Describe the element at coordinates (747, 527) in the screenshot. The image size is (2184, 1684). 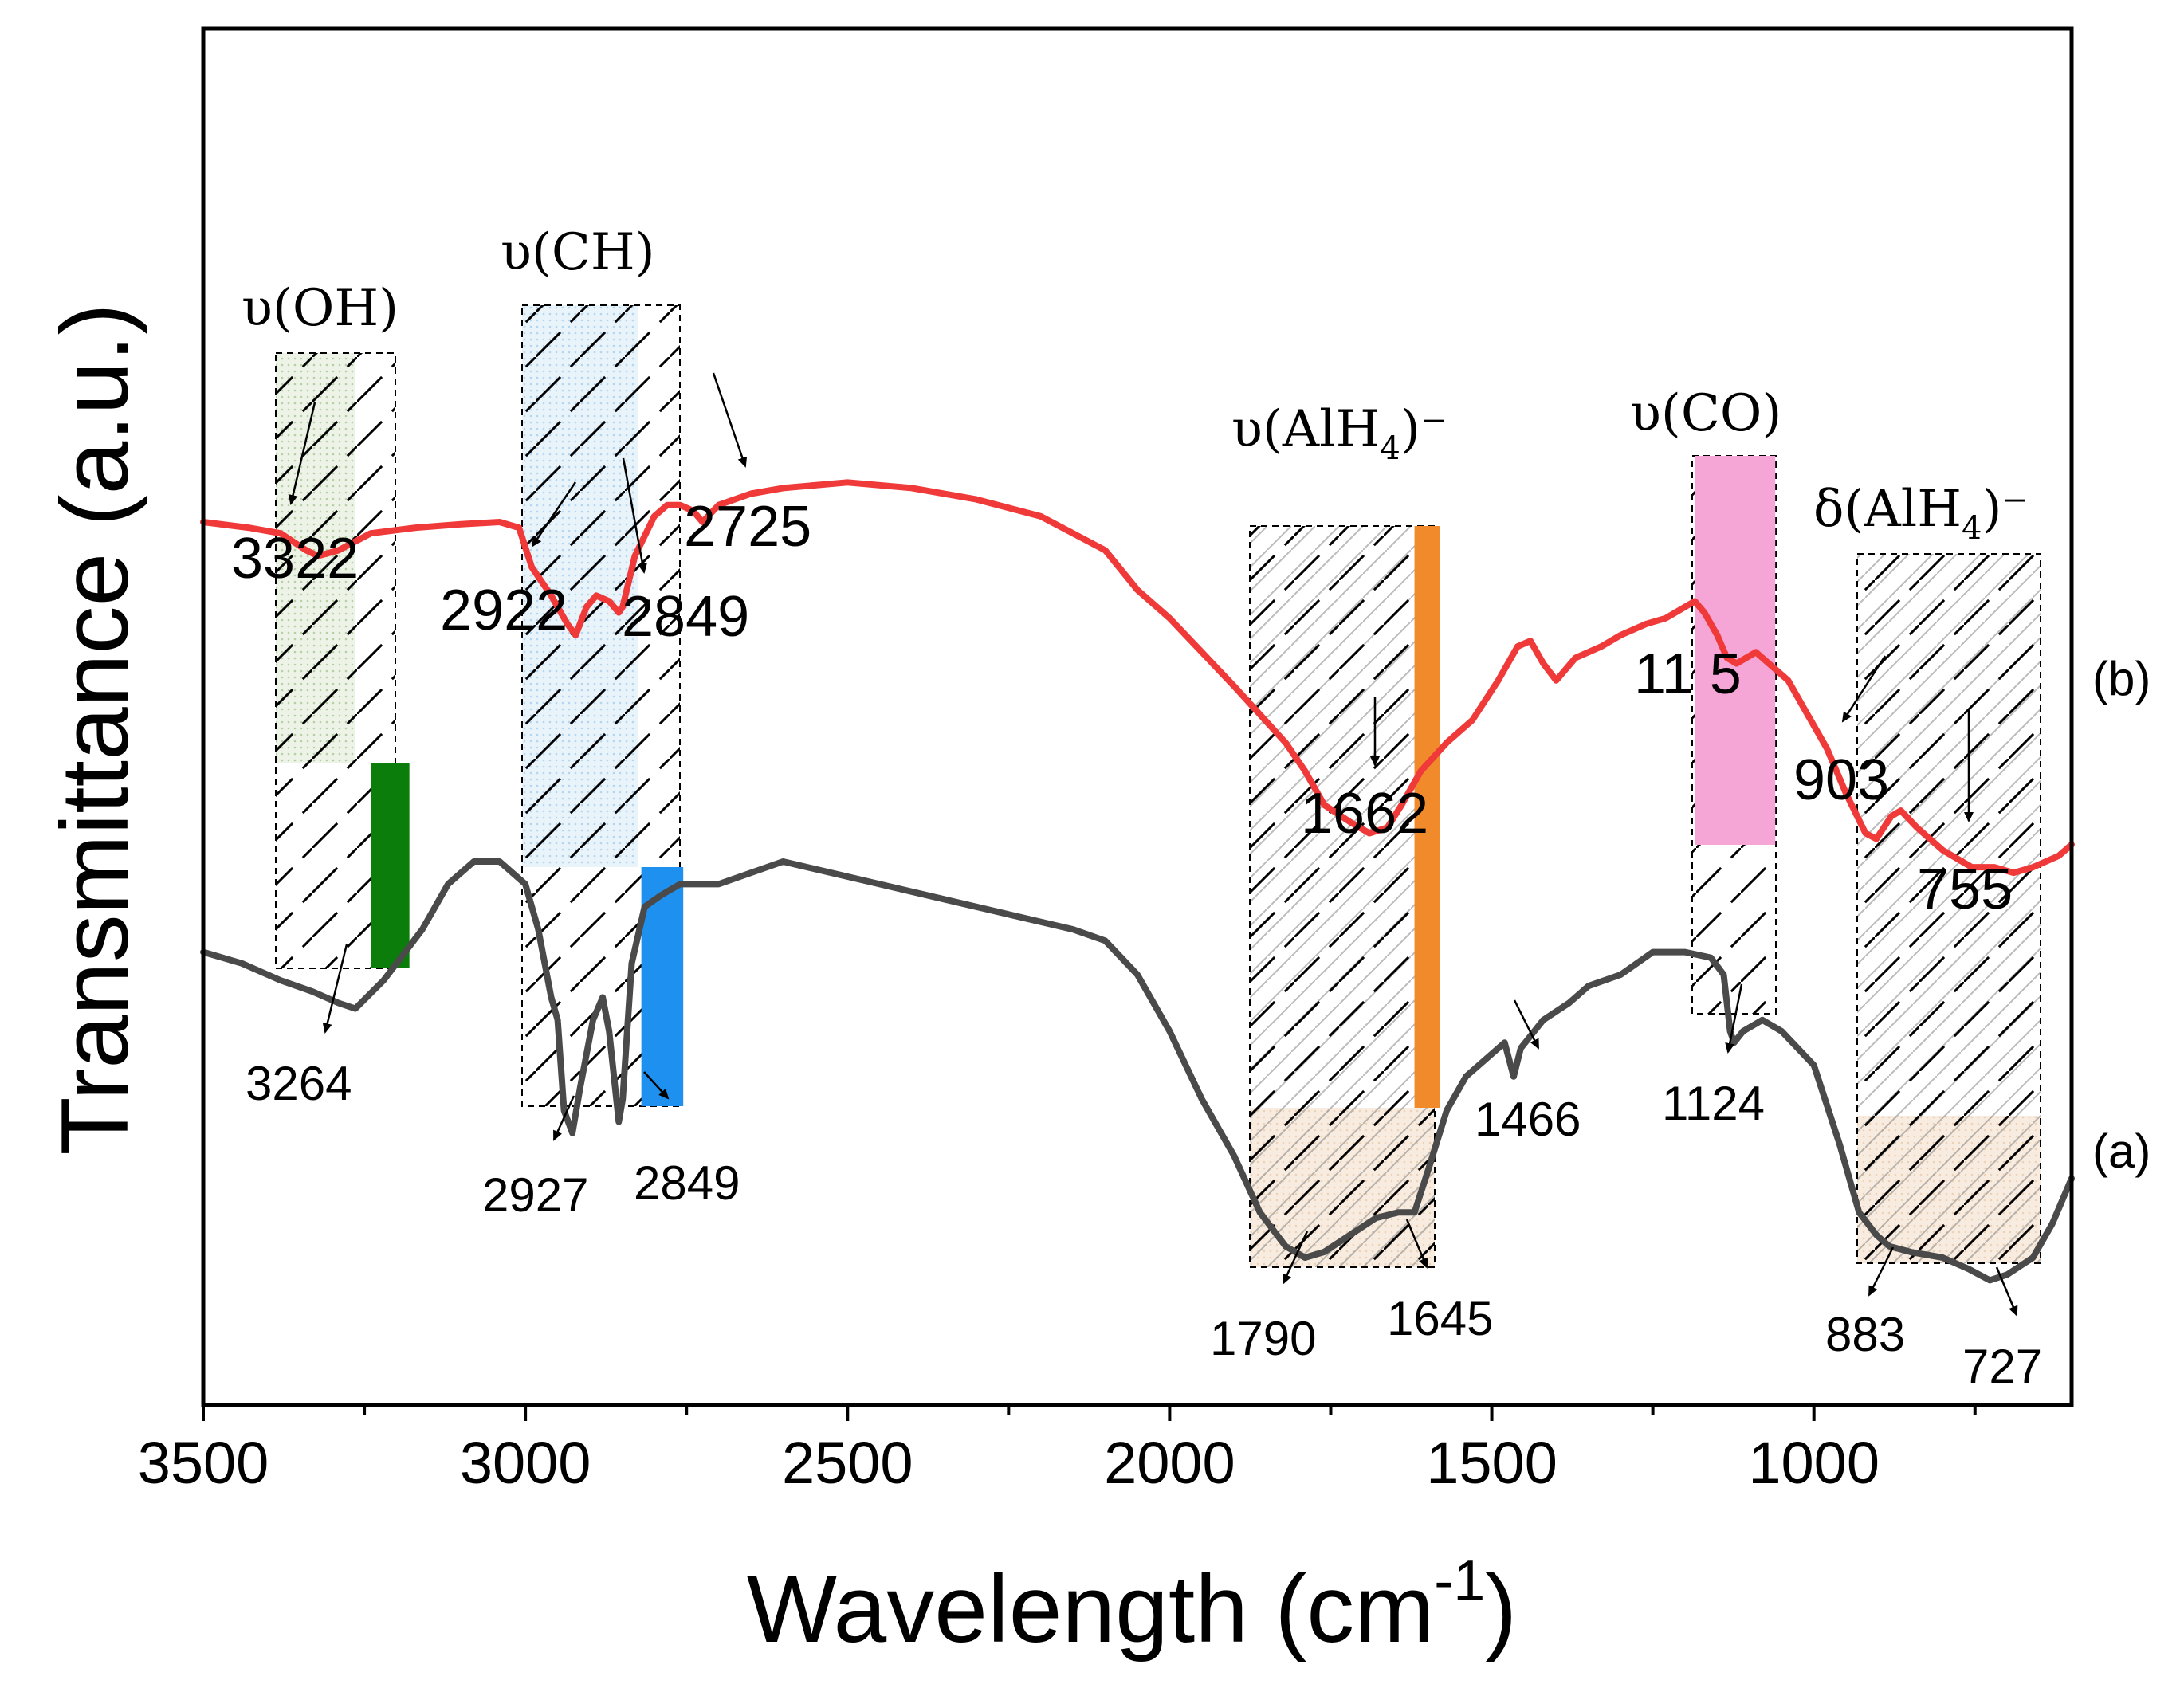
I see `peak-b-2725: 2725` at that location.